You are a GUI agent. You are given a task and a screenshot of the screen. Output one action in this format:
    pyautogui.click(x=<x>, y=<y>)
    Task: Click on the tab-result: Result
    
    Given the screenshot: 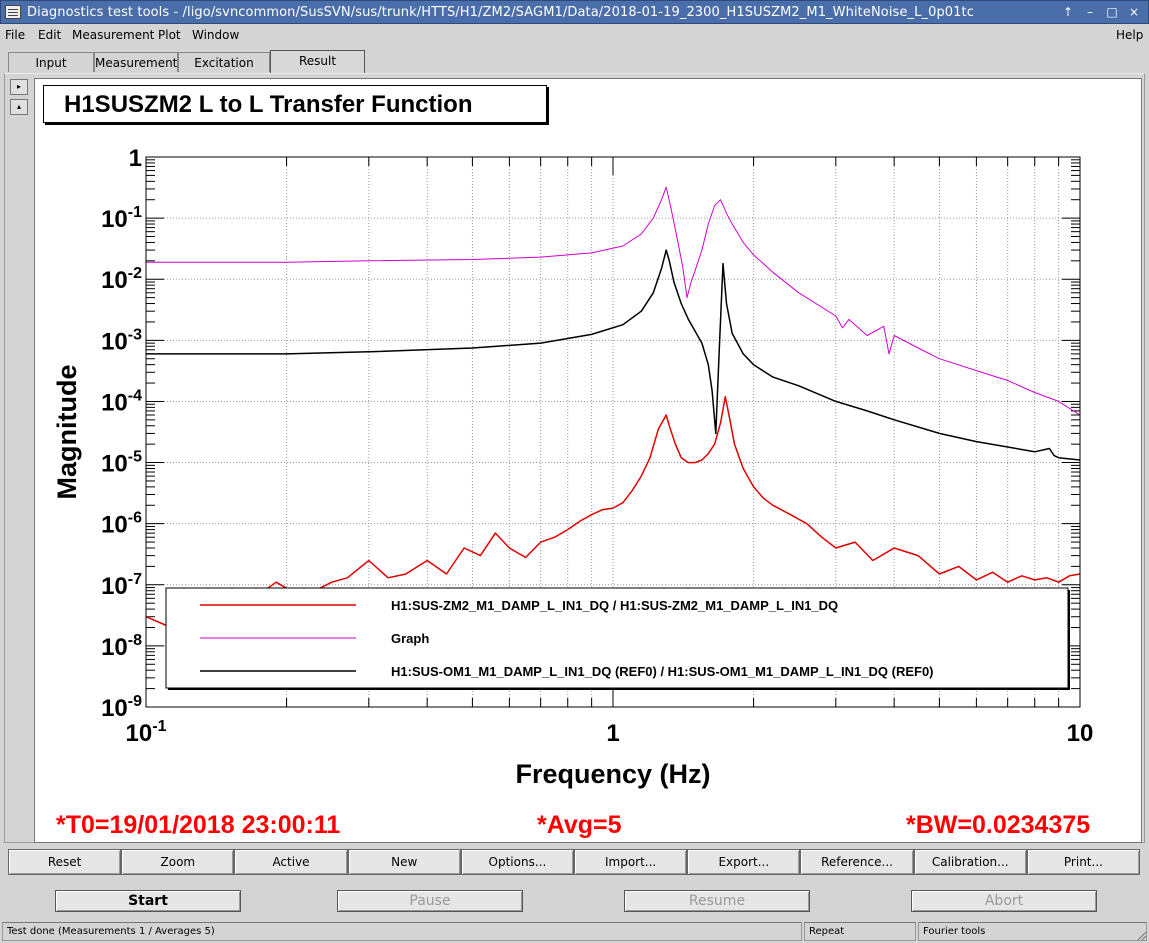 What is the action you would take?
    pyautogui.click(x=317, y=62)
    